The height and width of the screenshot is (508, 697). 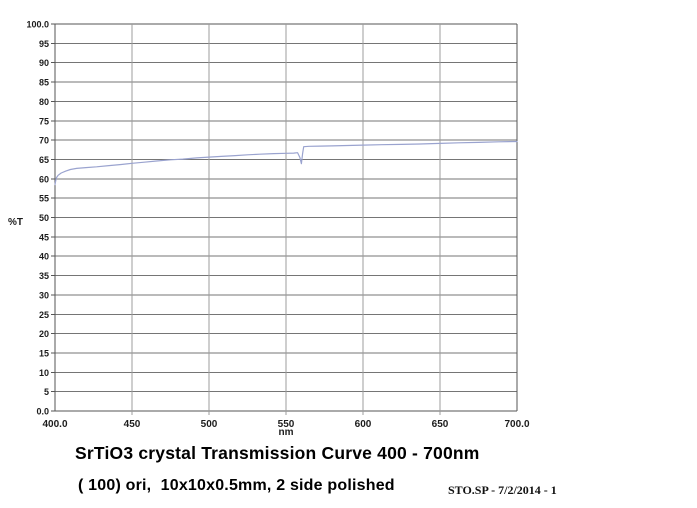 What do you see at coordinates (286, 163) in the screenshot?
I see `transmission-curve` at bounding box center [286, 163].